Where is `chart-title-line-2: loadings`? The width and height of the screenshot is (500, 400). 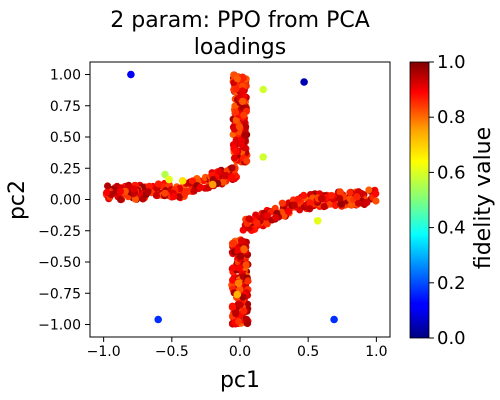 chart-title-line-2: loadings is located at coordinates (240, 47).